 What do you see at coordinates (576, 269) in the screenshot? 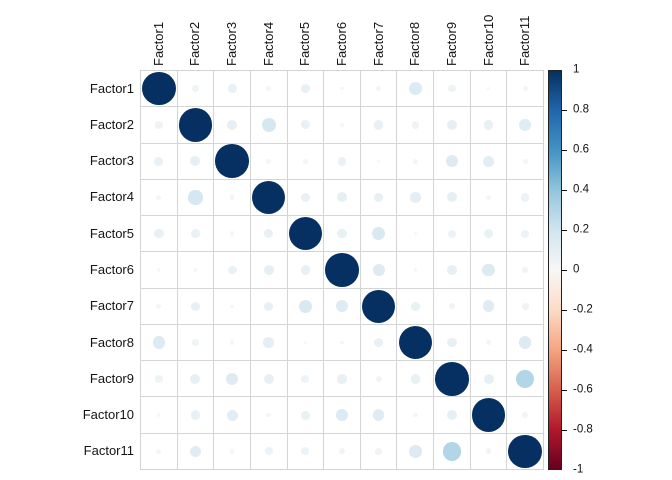
I see `colorbar-tick-label: 0` at bounding box center [576, 269].